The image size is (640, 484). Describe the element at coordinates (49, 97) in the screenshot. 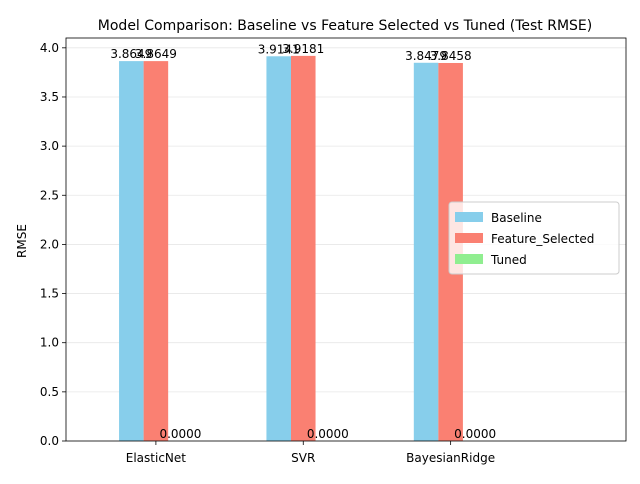

I see `y-tick-label: 3.5` at that location.